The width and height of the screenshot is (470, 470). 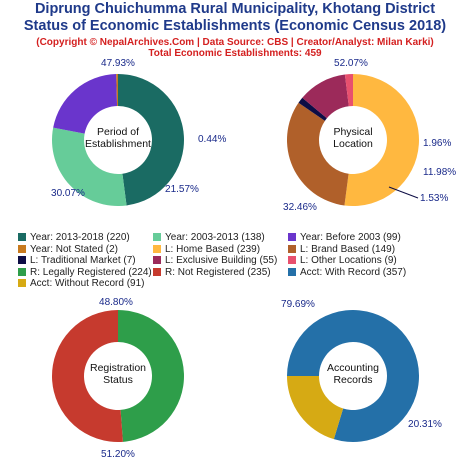 I want to click on legend-item: Acct: Without Record (91), so click(x=81, y=283).